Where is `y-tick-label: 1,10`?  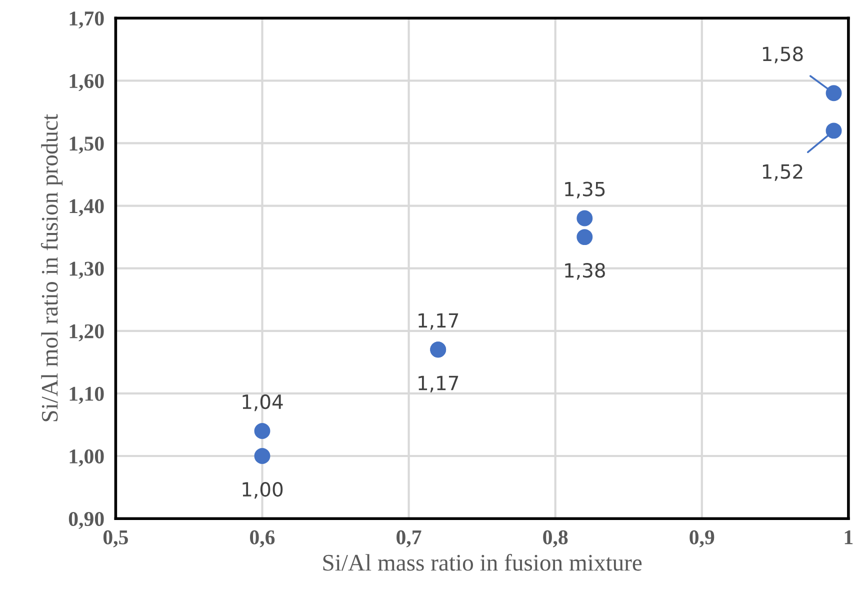
y-tick-label: 1,10 is located at coordinates (87, 395).